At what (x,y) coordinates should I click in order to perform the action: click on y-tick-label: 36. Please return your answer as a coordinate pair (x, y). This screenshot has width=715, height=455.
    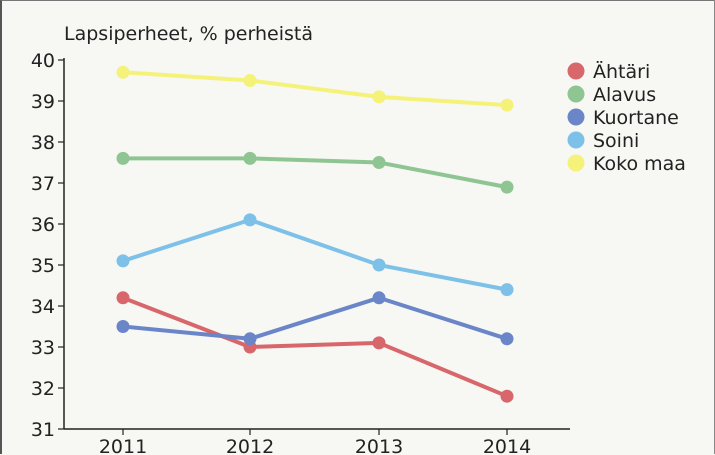
    Looking at the image, I should click on (43, 225).